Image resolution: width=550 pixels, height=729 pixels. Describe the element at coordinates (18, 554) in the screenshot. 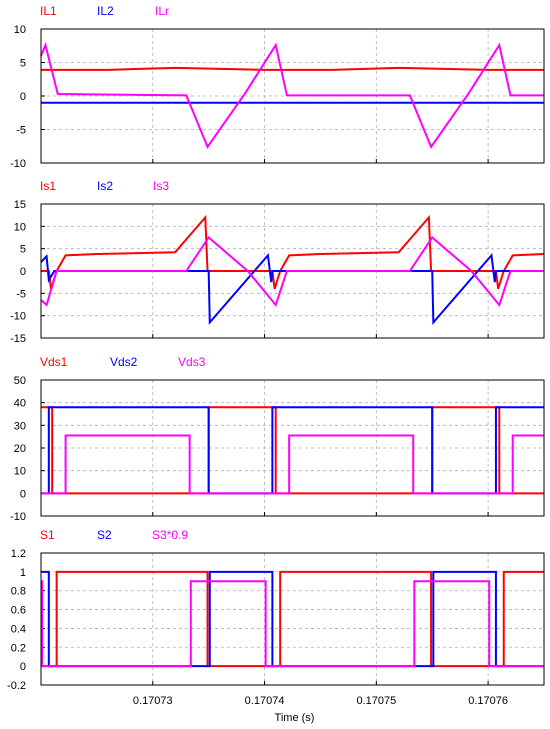

I see `y-tick-label: 1.2` at that location.